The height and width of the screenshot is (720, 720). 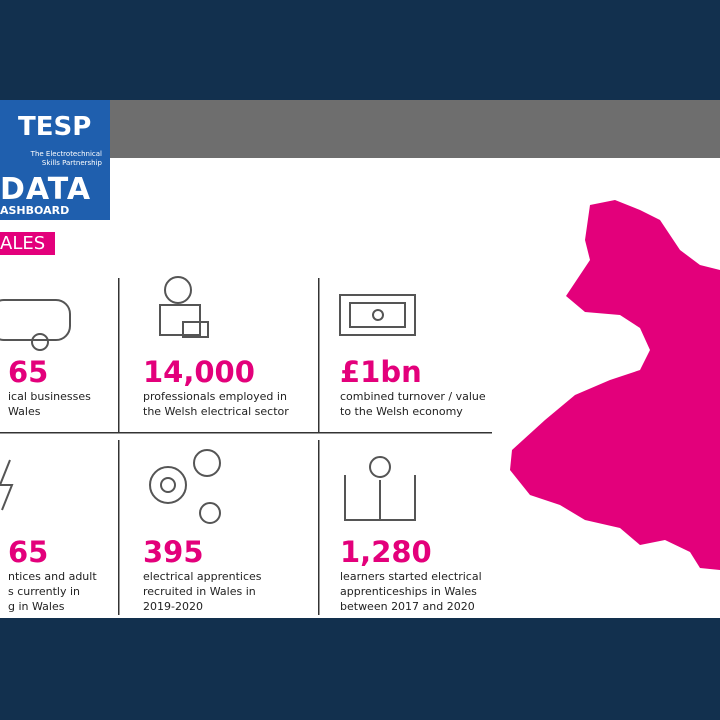 What do you see at coordinates (386, 552) in the screenshot?
I see `stat-value: 1,280` at bounding box center [386, 552].